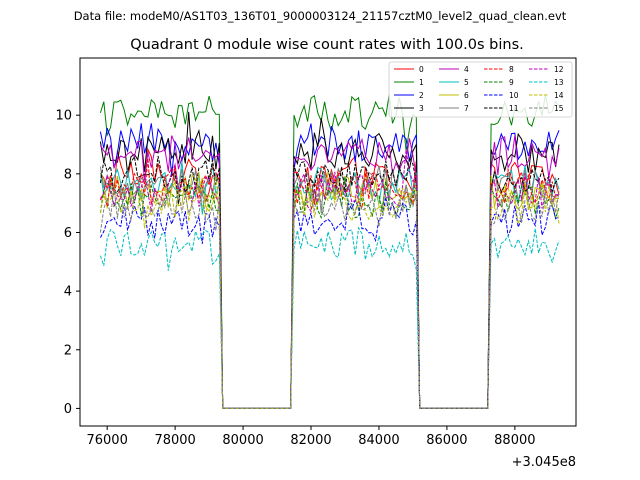 This screenshot has width=640, height=480. Describe the element at coordinates (68, 174) in the screenshot. I see `y-tick-label: 8` at that location.